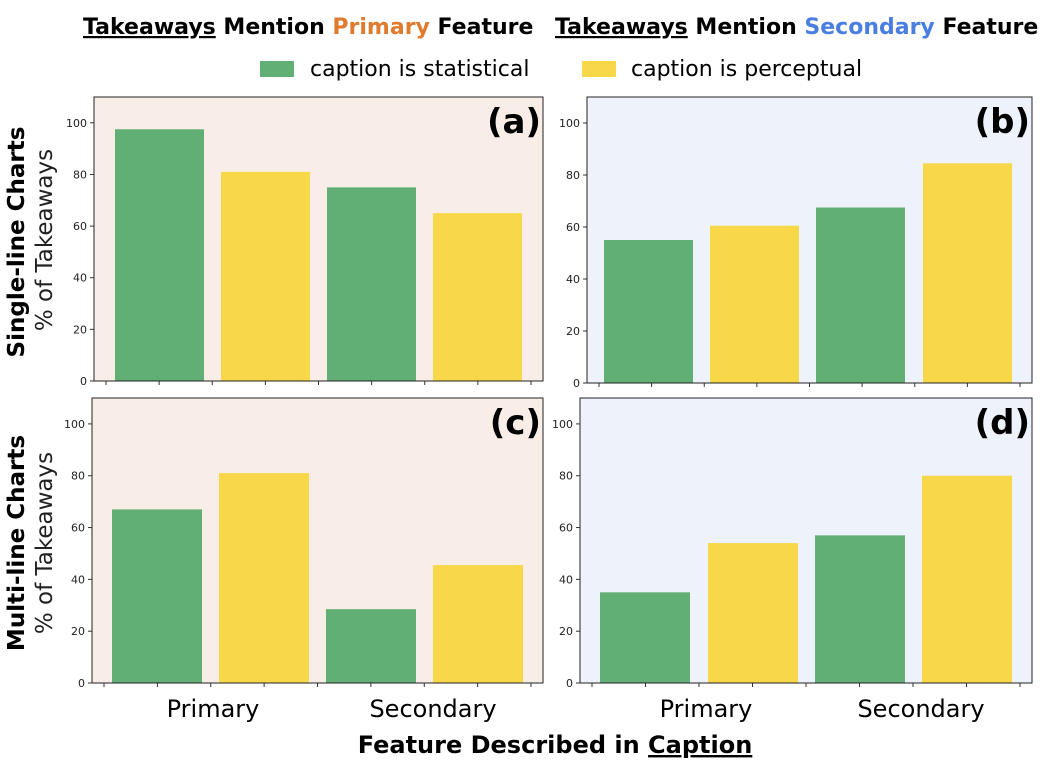  What do you see at coordinates (45, 543) in the screenshot?
I see `row-subtitle-multi-line: % of Takeaways` at bounding box center [45, 543].